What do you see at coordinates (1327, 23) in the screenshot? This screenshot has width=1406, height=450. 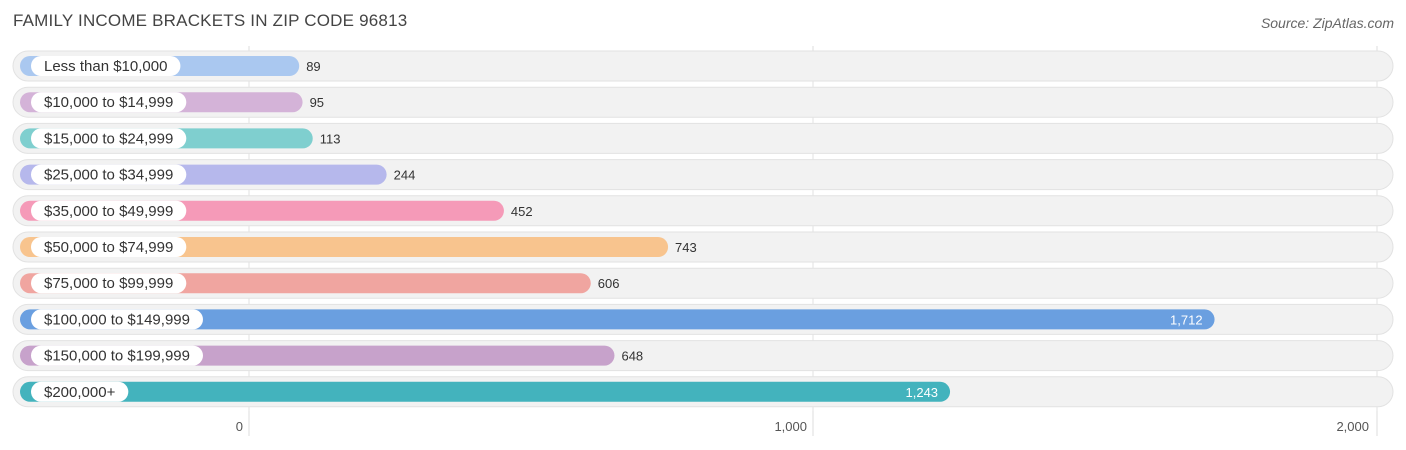 I see `source-note: Source: ZipAtlas.com` at bounding box center [1327, 23].